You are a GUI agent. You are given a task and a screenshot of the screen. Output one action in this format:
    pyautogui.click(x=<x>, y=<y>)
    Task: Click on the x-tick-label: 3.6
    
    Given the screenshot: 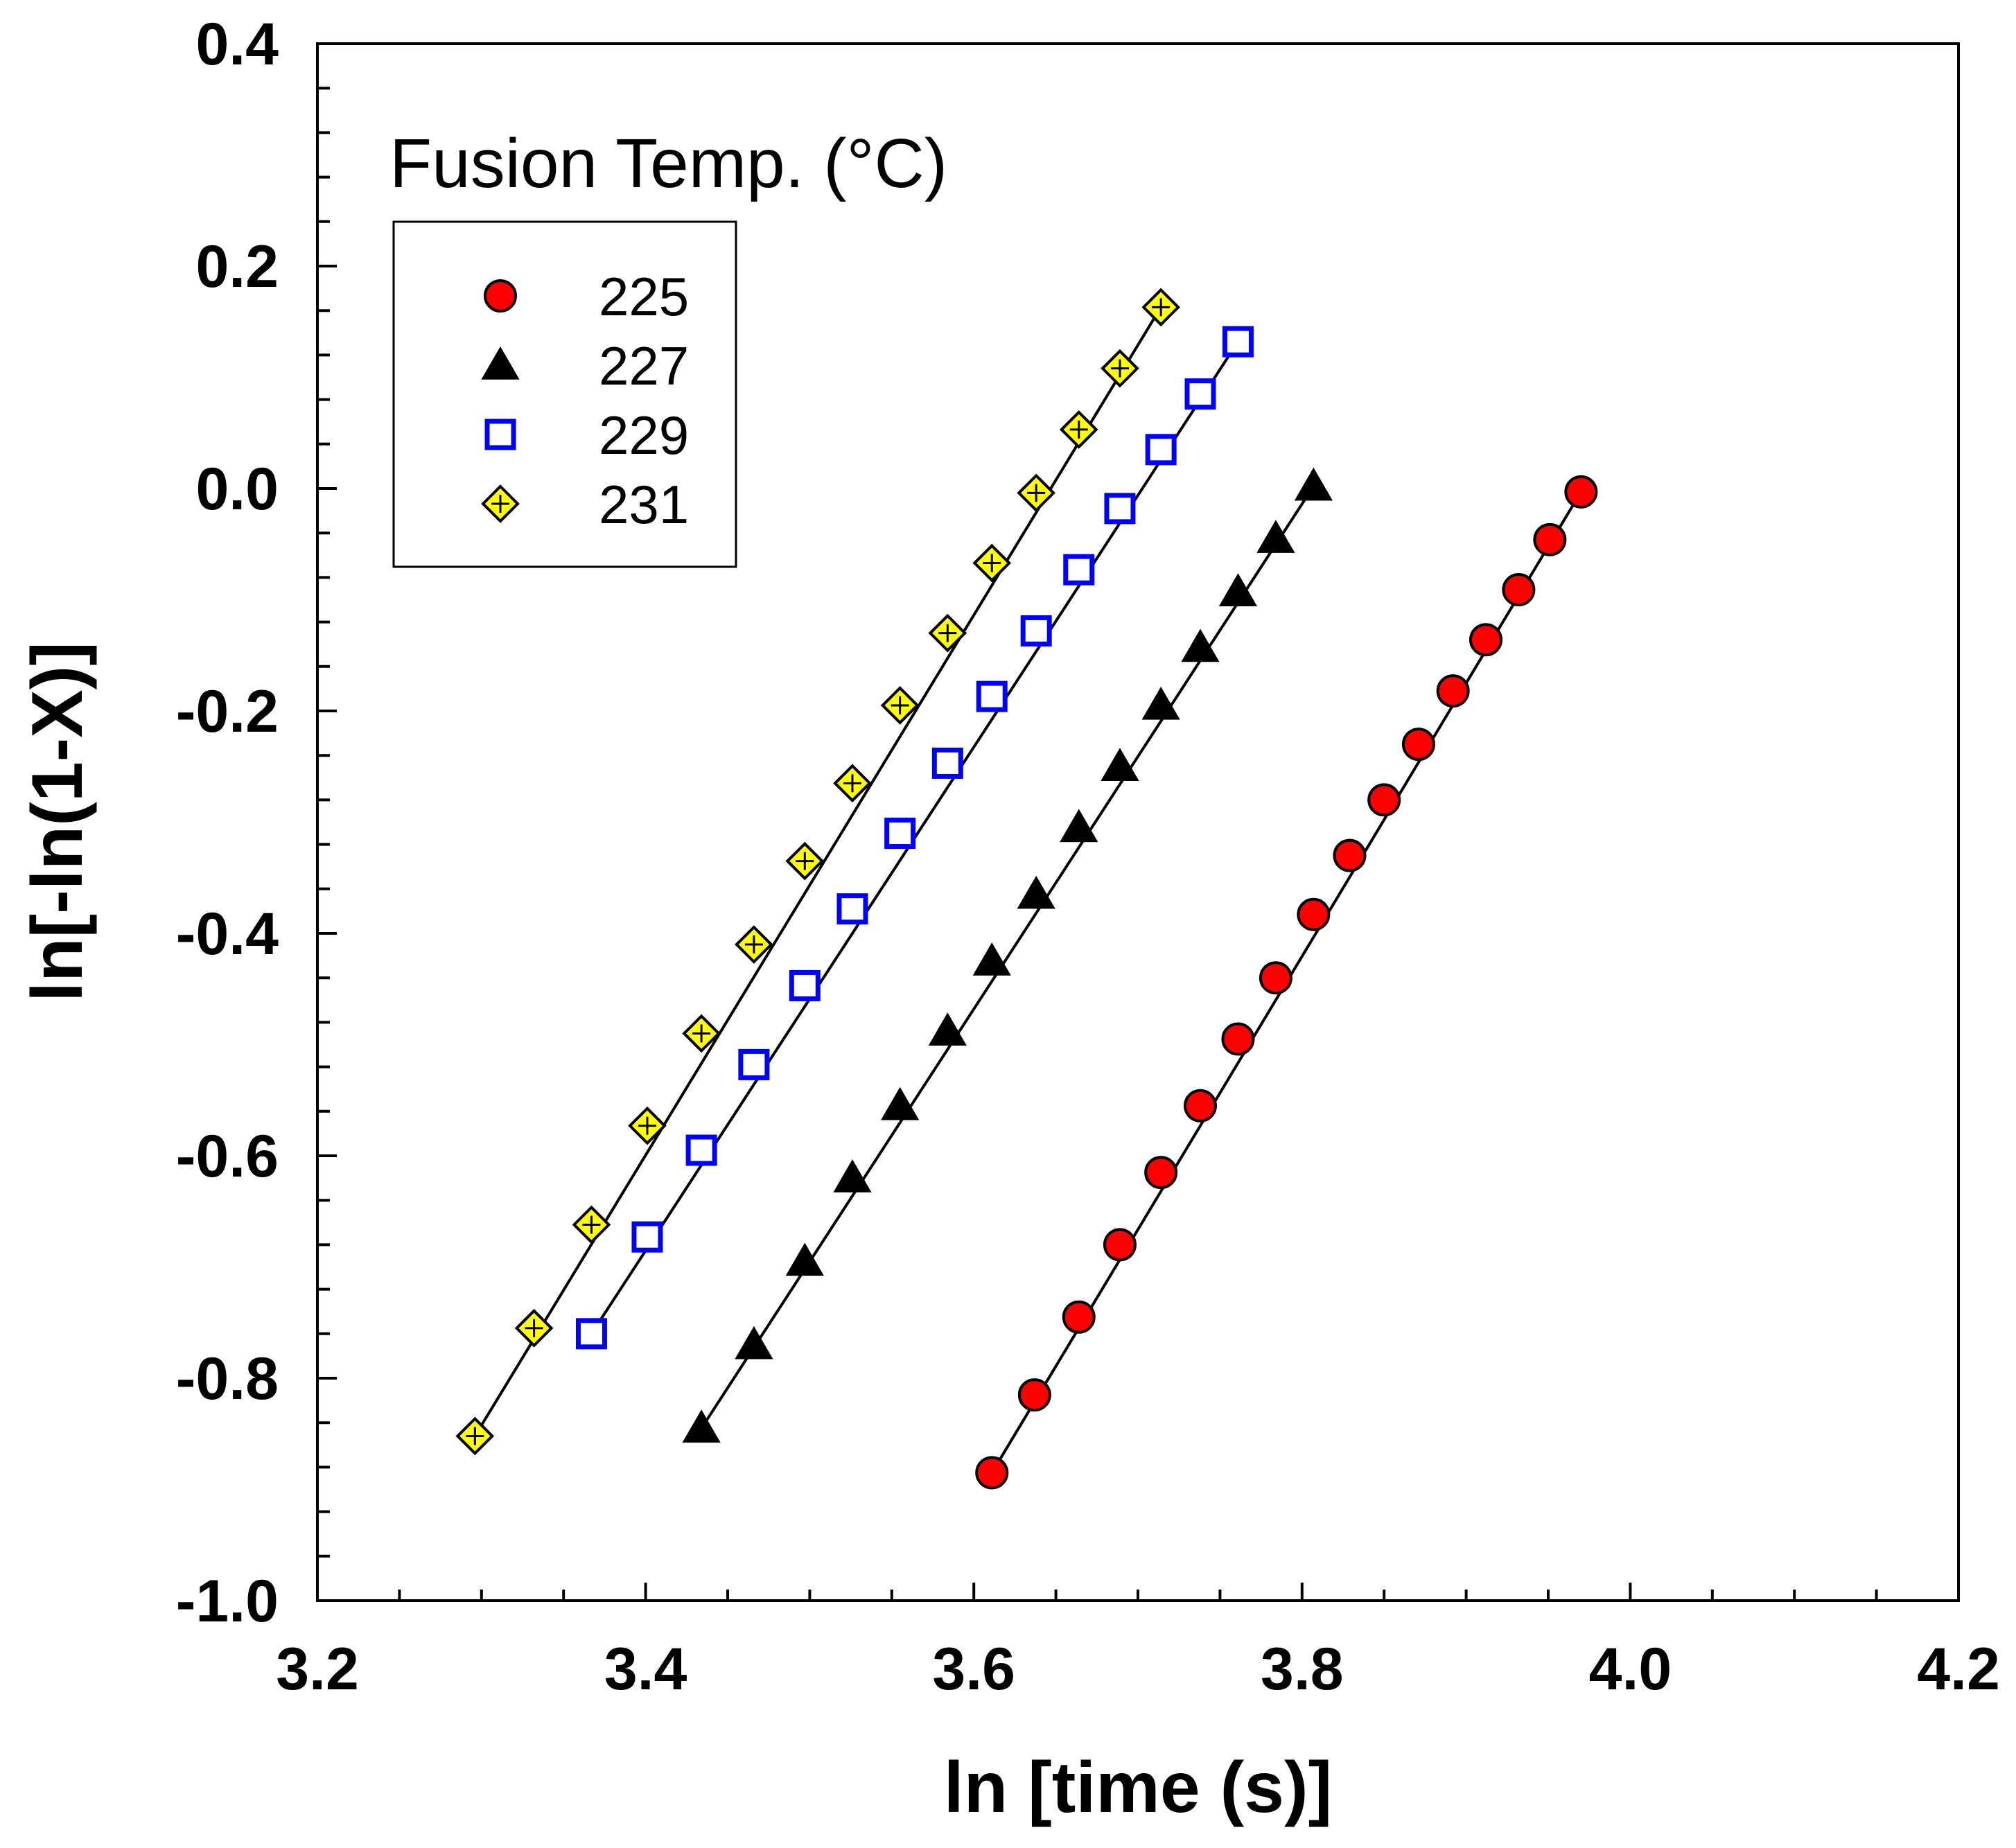 What is the action you would take?
    pyautogui.click(x=973, y=1669)
    